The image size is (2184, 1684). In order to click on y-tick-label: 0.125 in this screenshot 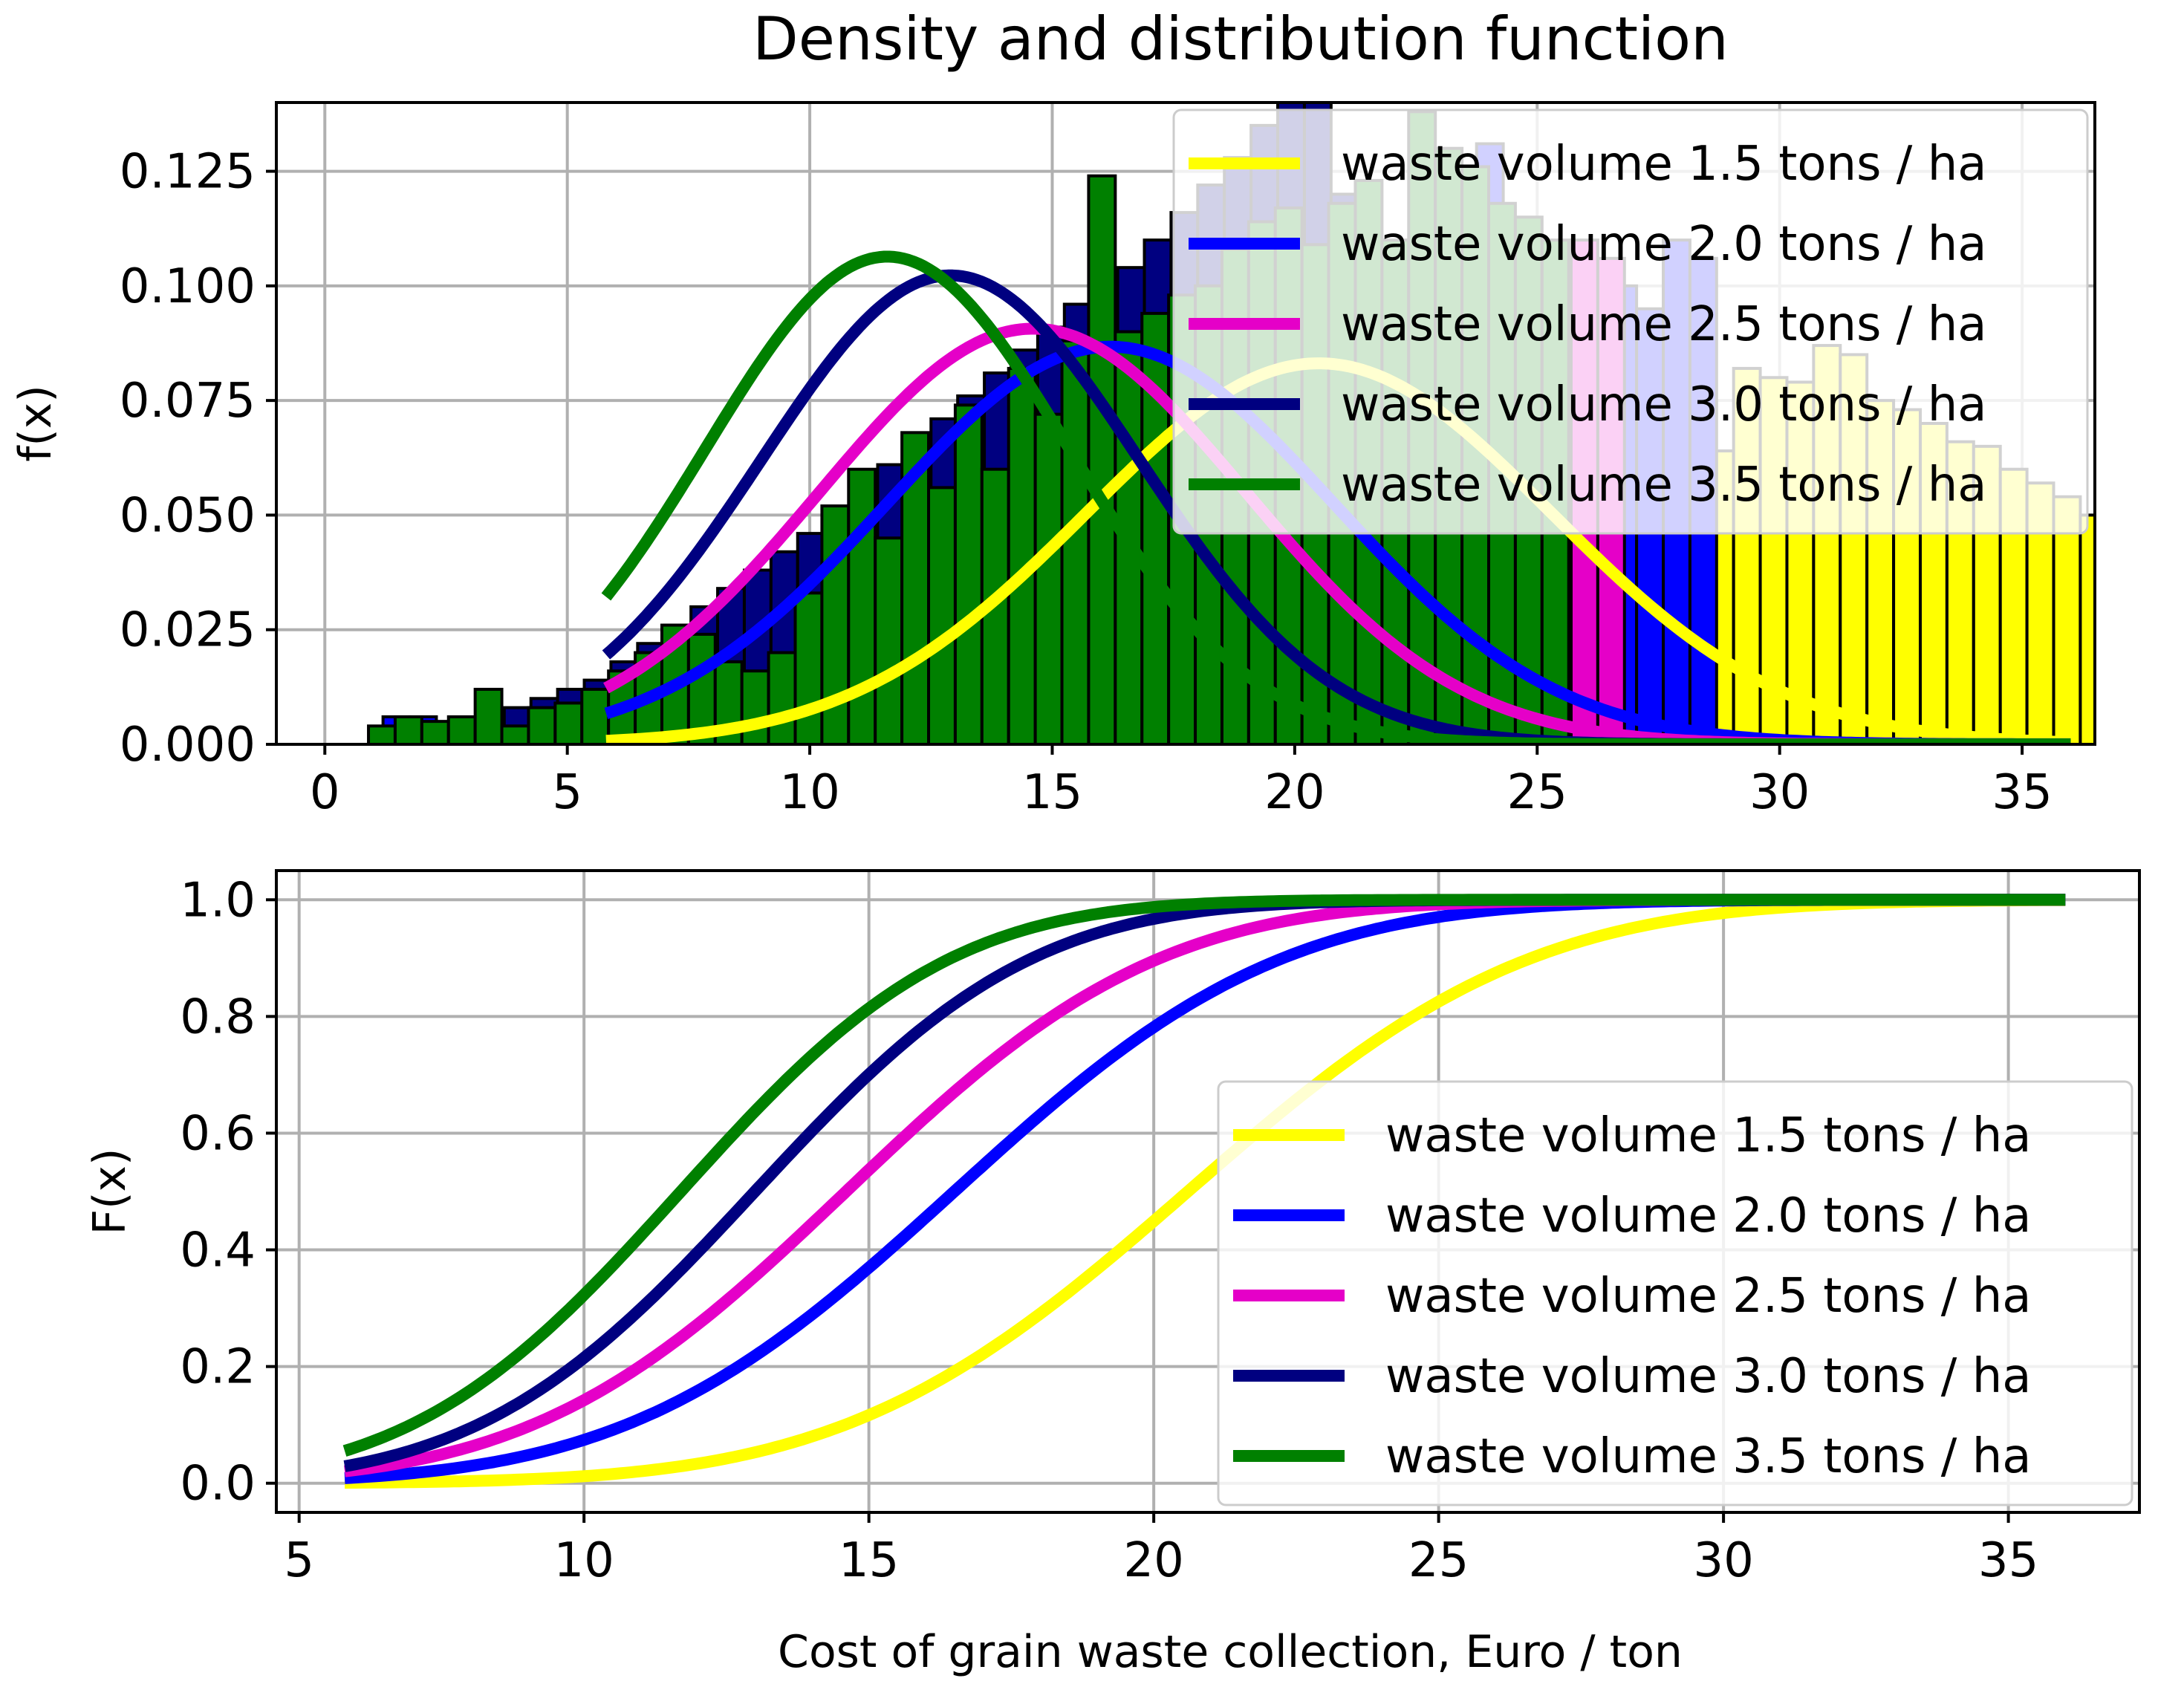, I will do `click(188, 172)`.